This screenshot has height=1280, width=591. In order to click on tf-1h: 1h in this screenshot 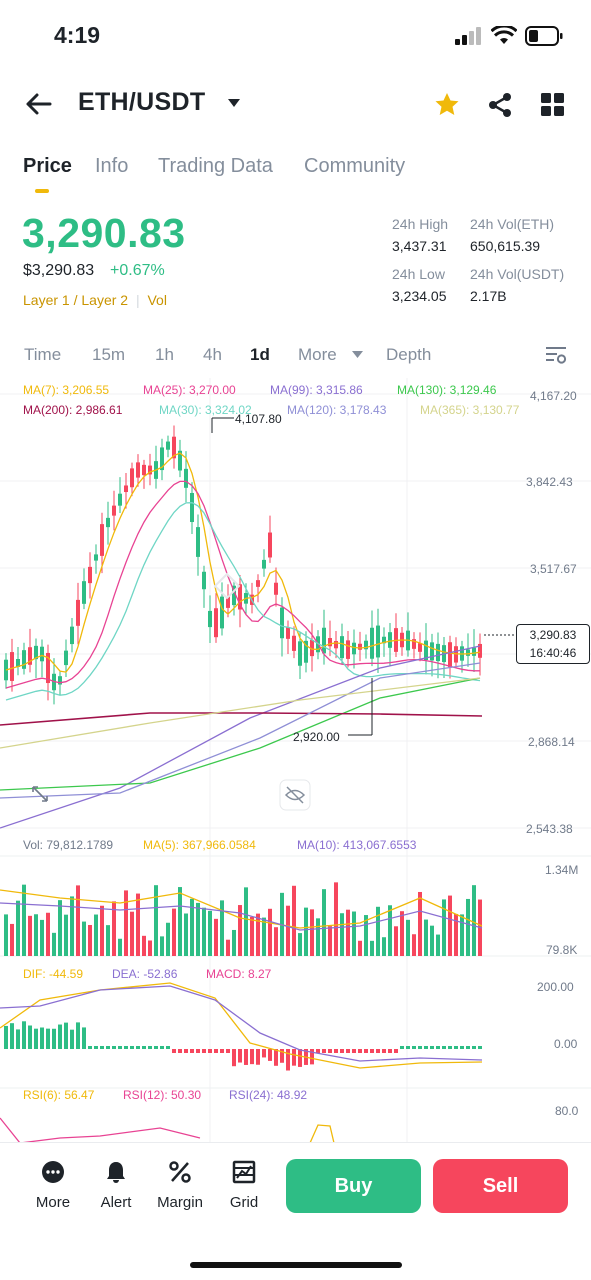, I will do `click(164, 354)`.